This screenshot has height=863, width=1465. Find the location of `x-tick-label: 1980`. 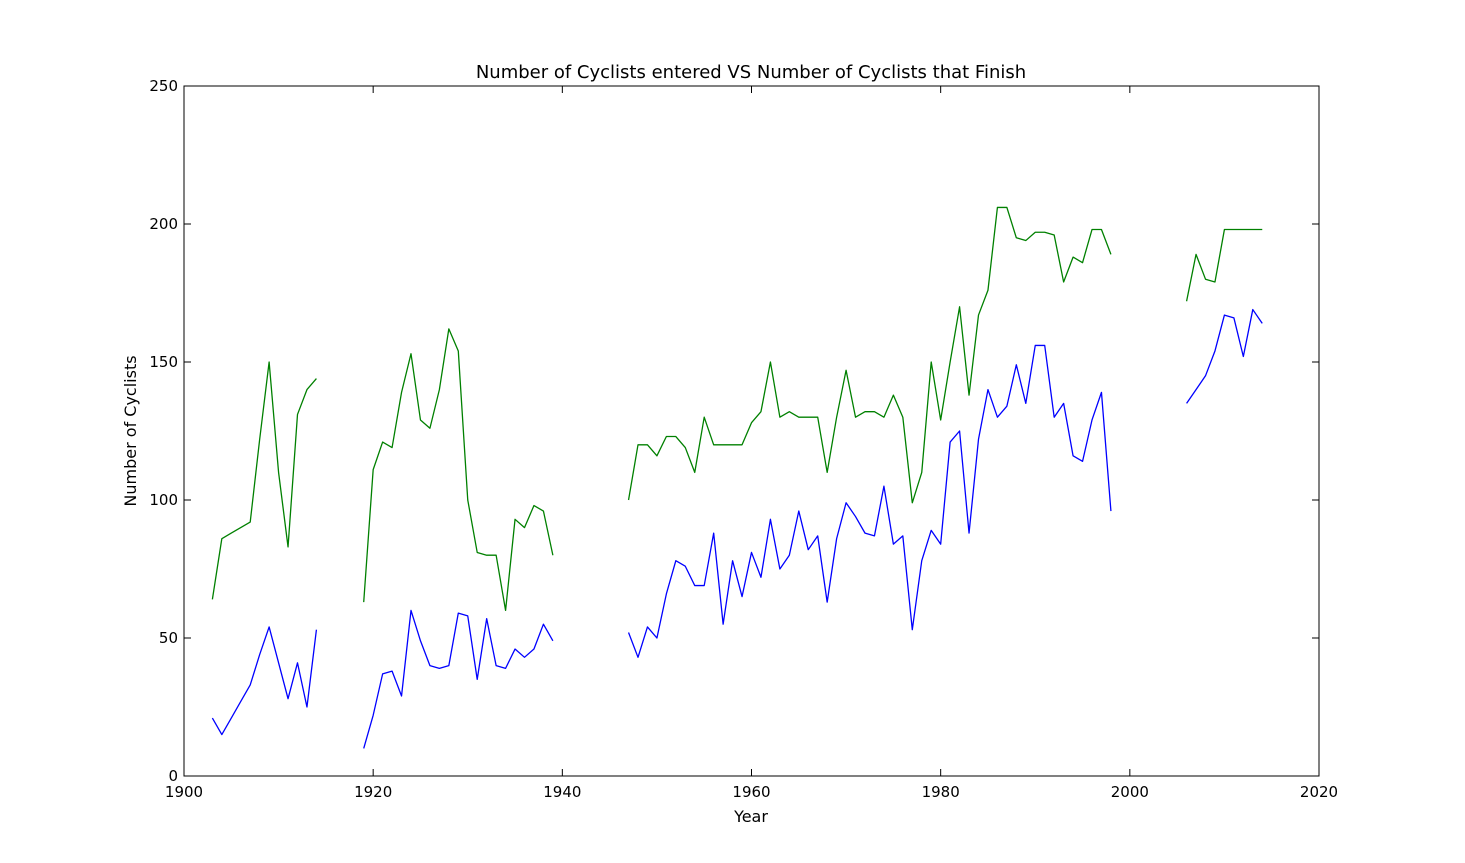

x-tick-label: 1980 is located at coordinates (941, 792).